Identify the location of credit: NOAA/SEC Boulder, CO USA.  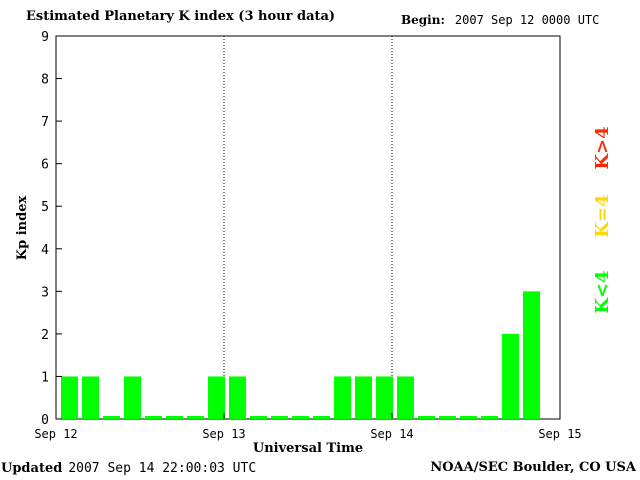
(533, 467).